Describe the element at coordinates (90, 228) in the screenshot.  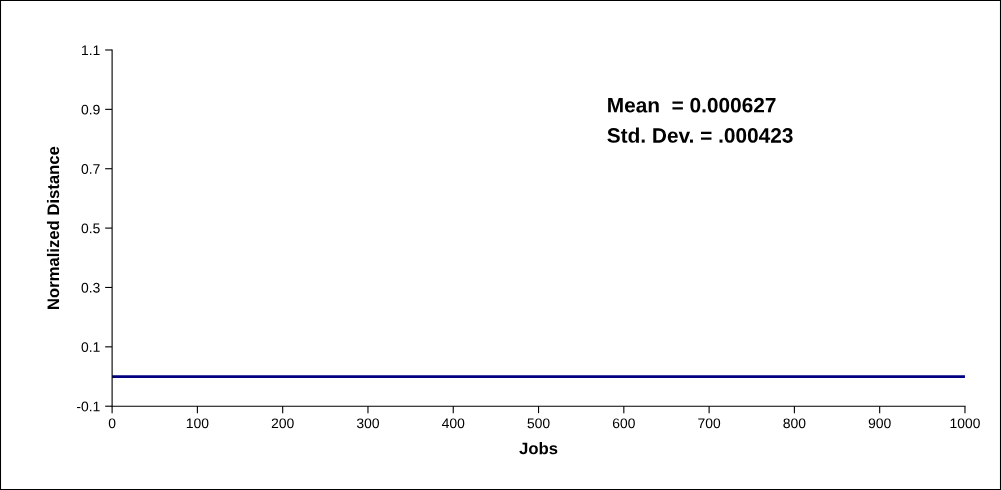
I see `y-tick-label: 0.5` at that location.